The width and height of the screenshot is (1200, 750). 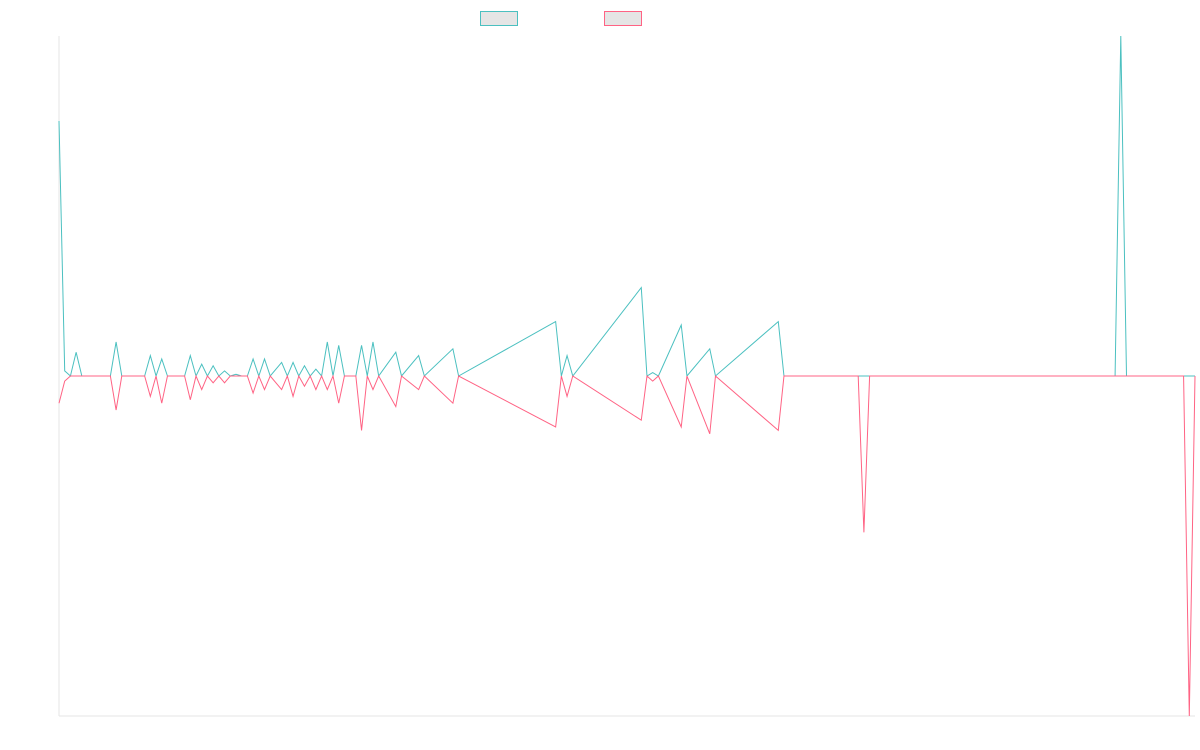 I want to click on legend, so click(x=600, y=18).